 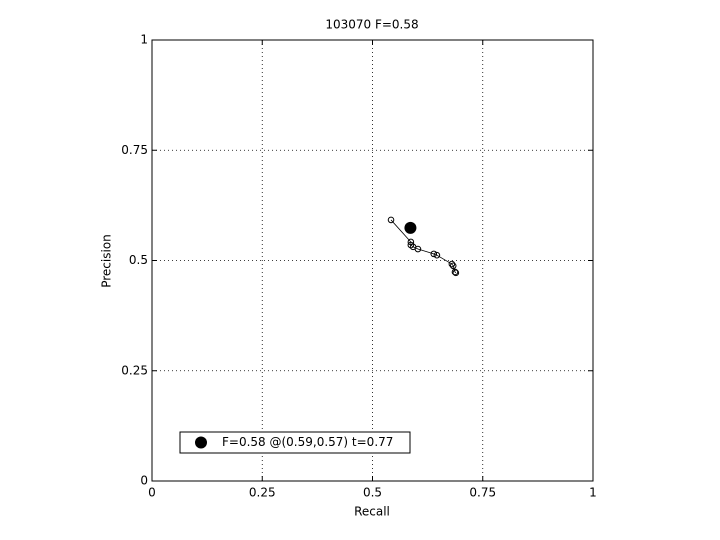 What do you see at coordinates (262, 493) in the screenshot?
I see `x-tick-label: 0.25` at bounding box center [262, 493].